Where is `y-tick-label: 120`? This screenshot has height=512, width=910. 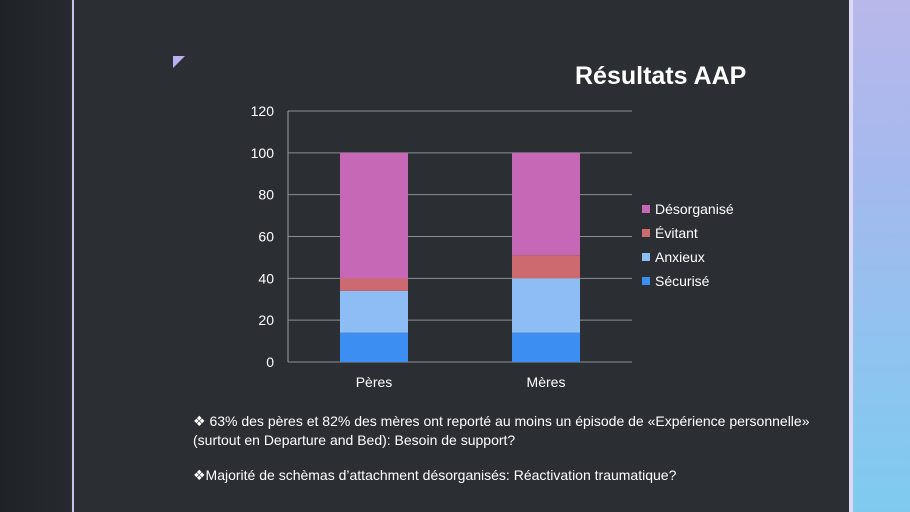 y-tick-label: 120 is located at coordinates (263, 111).